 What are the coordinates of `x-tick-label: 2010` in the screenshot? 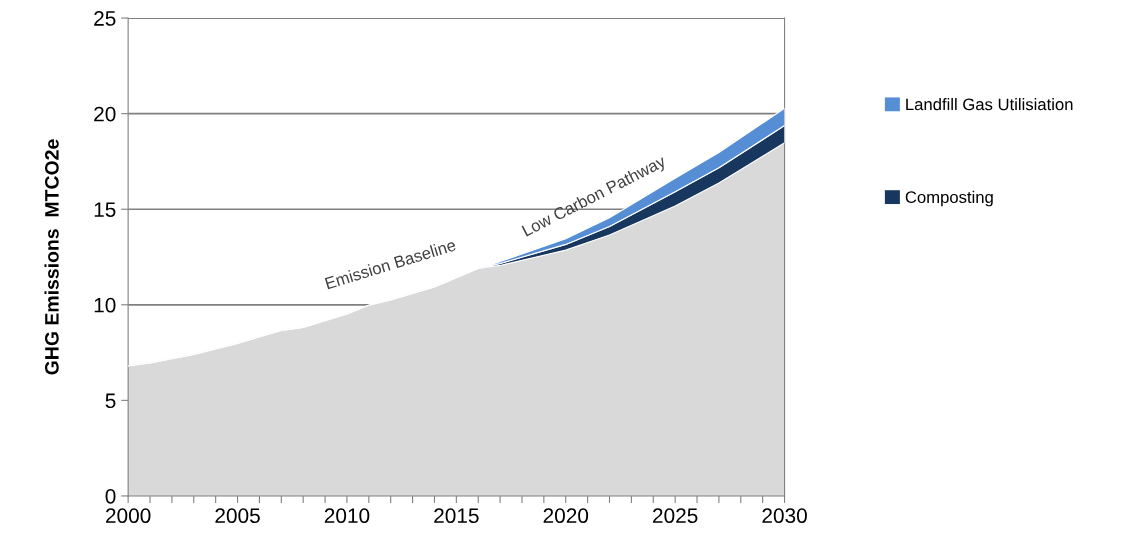 It's located at (347, 516).